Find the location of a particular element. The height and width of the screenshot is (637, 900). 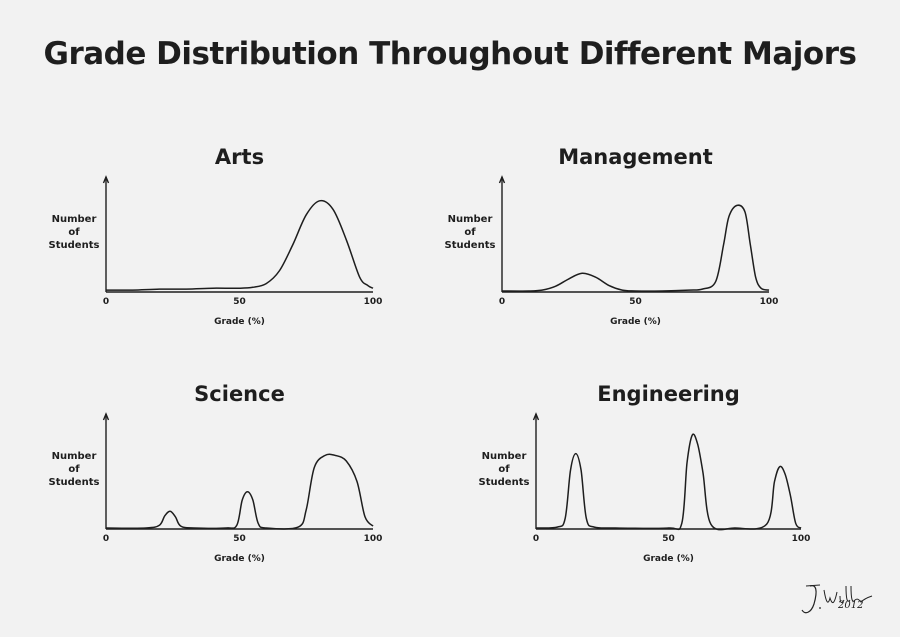

signature-year: 2012 is located at coordinates (851, 605).